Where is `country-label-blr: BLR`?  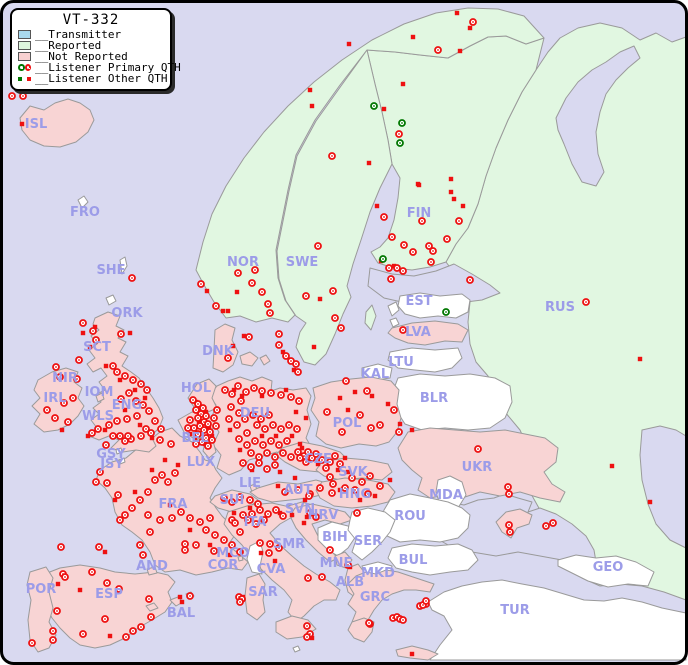 country-label-blr: BLR is located at coordinates (434, 398).